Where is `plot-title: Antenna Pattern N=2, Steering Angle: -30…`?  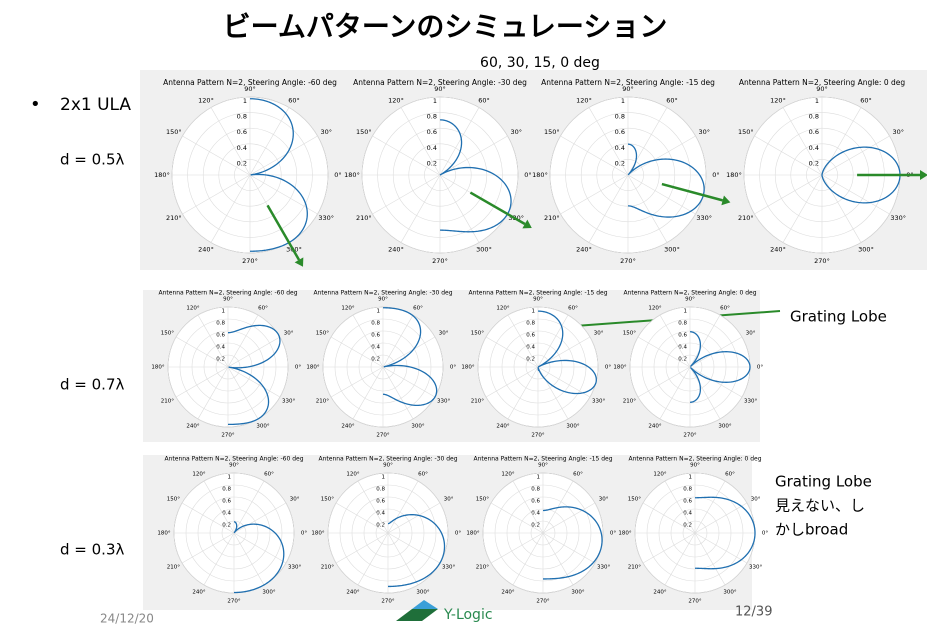 plot-title: Antenna Pattern N=2, Steering Angle: -30… is located at coordinates (440, 82).